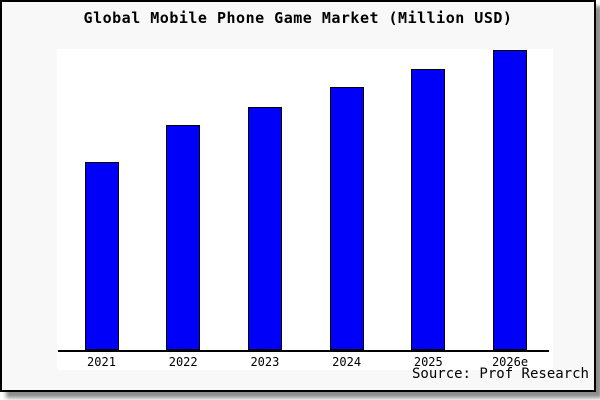 This screenshot has width=600, height=400. Describe the element at coordinates (510, 200) in the screenshot. I see `bar-2026e` at that location.